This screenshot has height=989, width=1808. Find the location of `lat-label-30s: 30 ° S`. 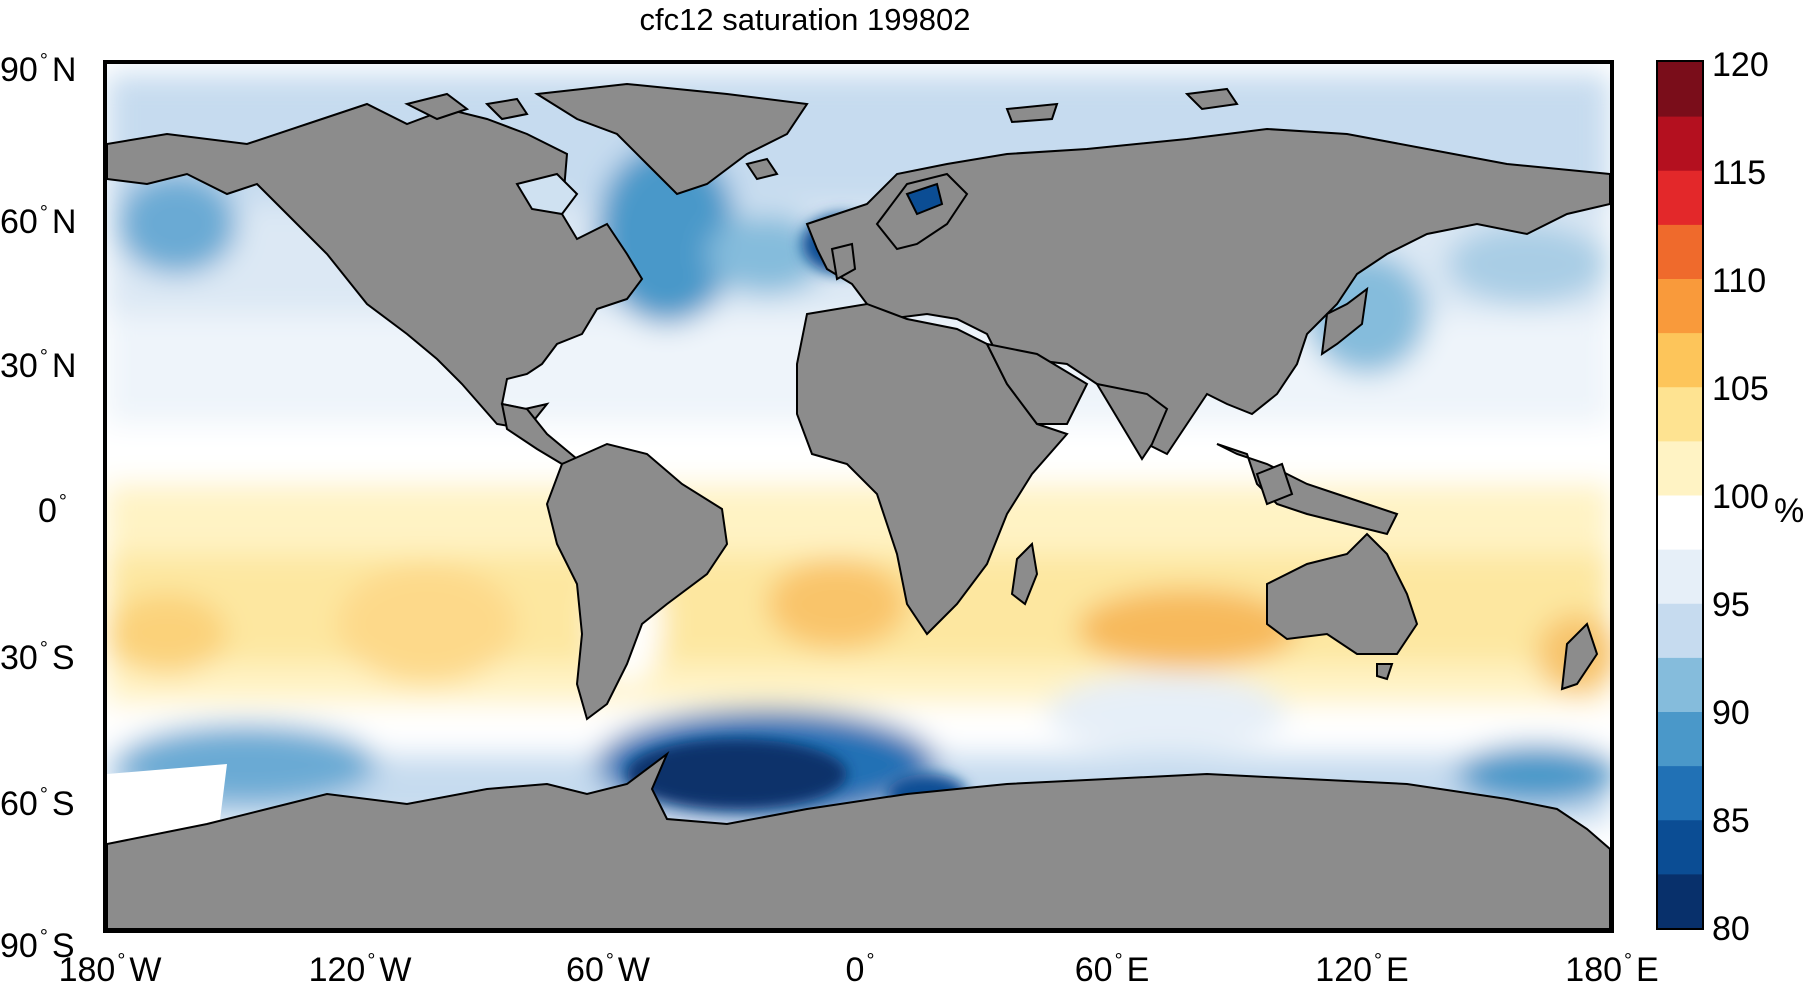

lat-label-30s: 30 ° S is located at coordinates (37, 657).